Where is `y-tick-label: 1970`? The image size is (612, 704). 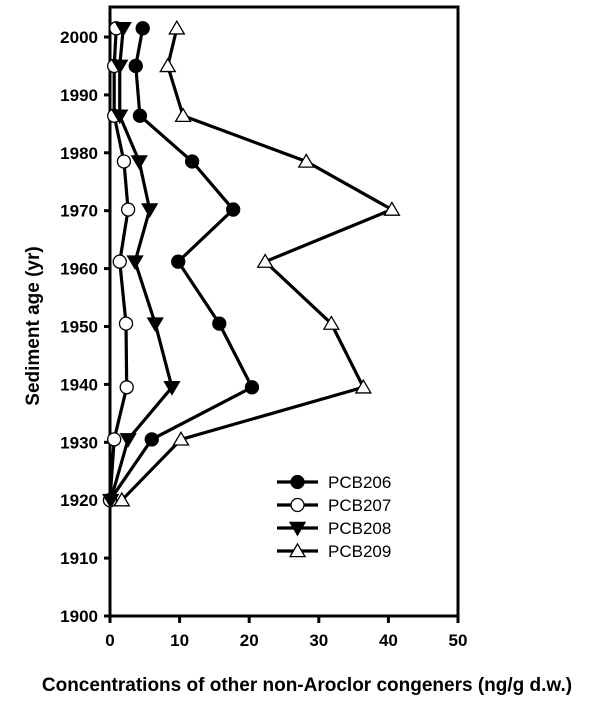
y-tick-label: 1970 is located at coordinates (79, 211).